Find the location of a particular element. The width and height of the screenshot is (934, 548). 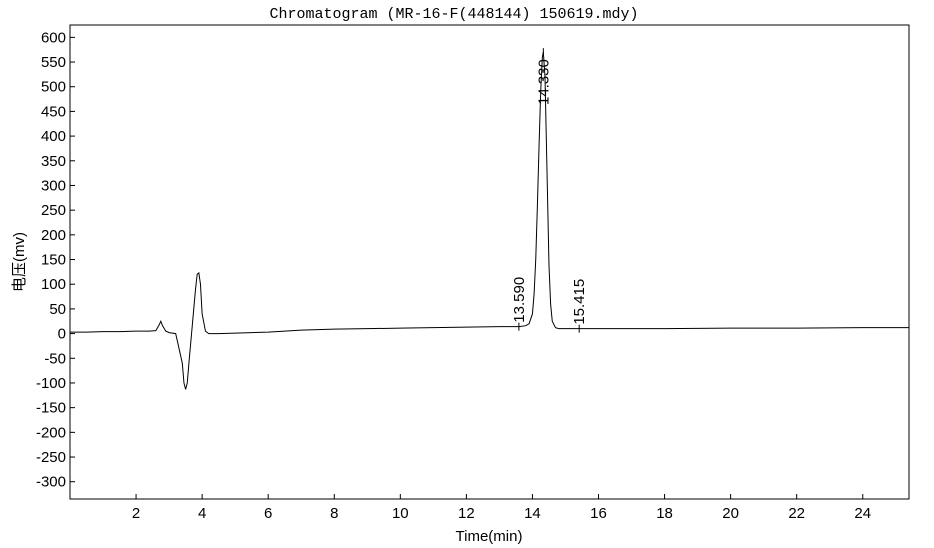

x-tick-label: 12 is located at coordinates (466, 513).